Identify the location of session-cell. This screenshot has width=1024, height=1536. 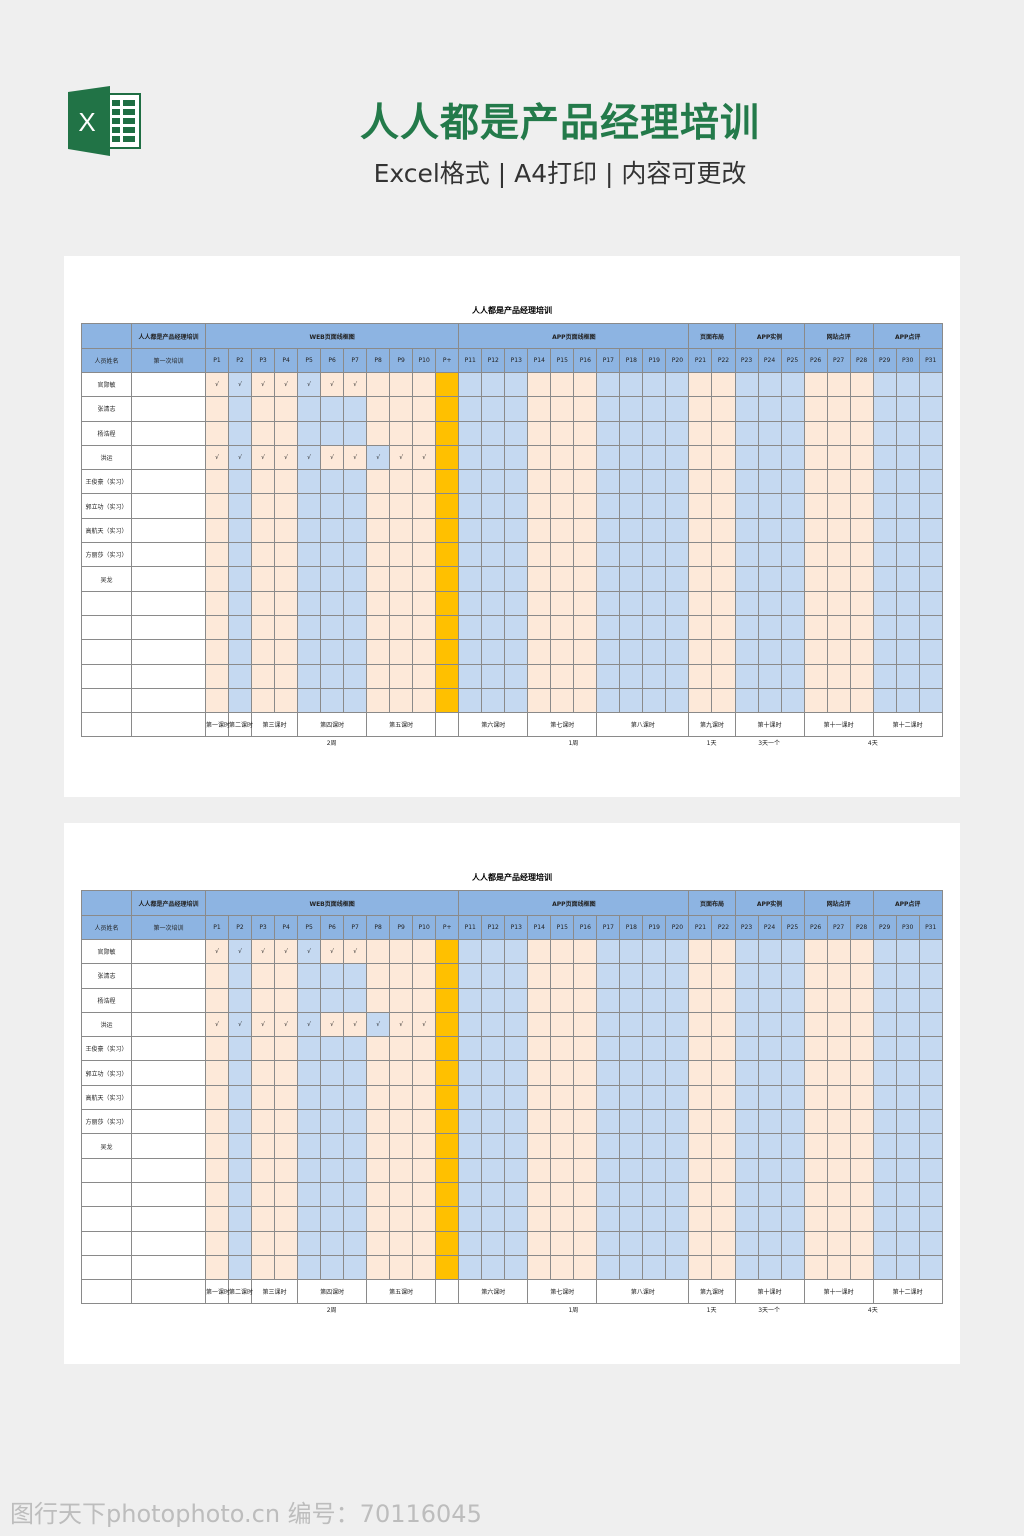
(168, 482).